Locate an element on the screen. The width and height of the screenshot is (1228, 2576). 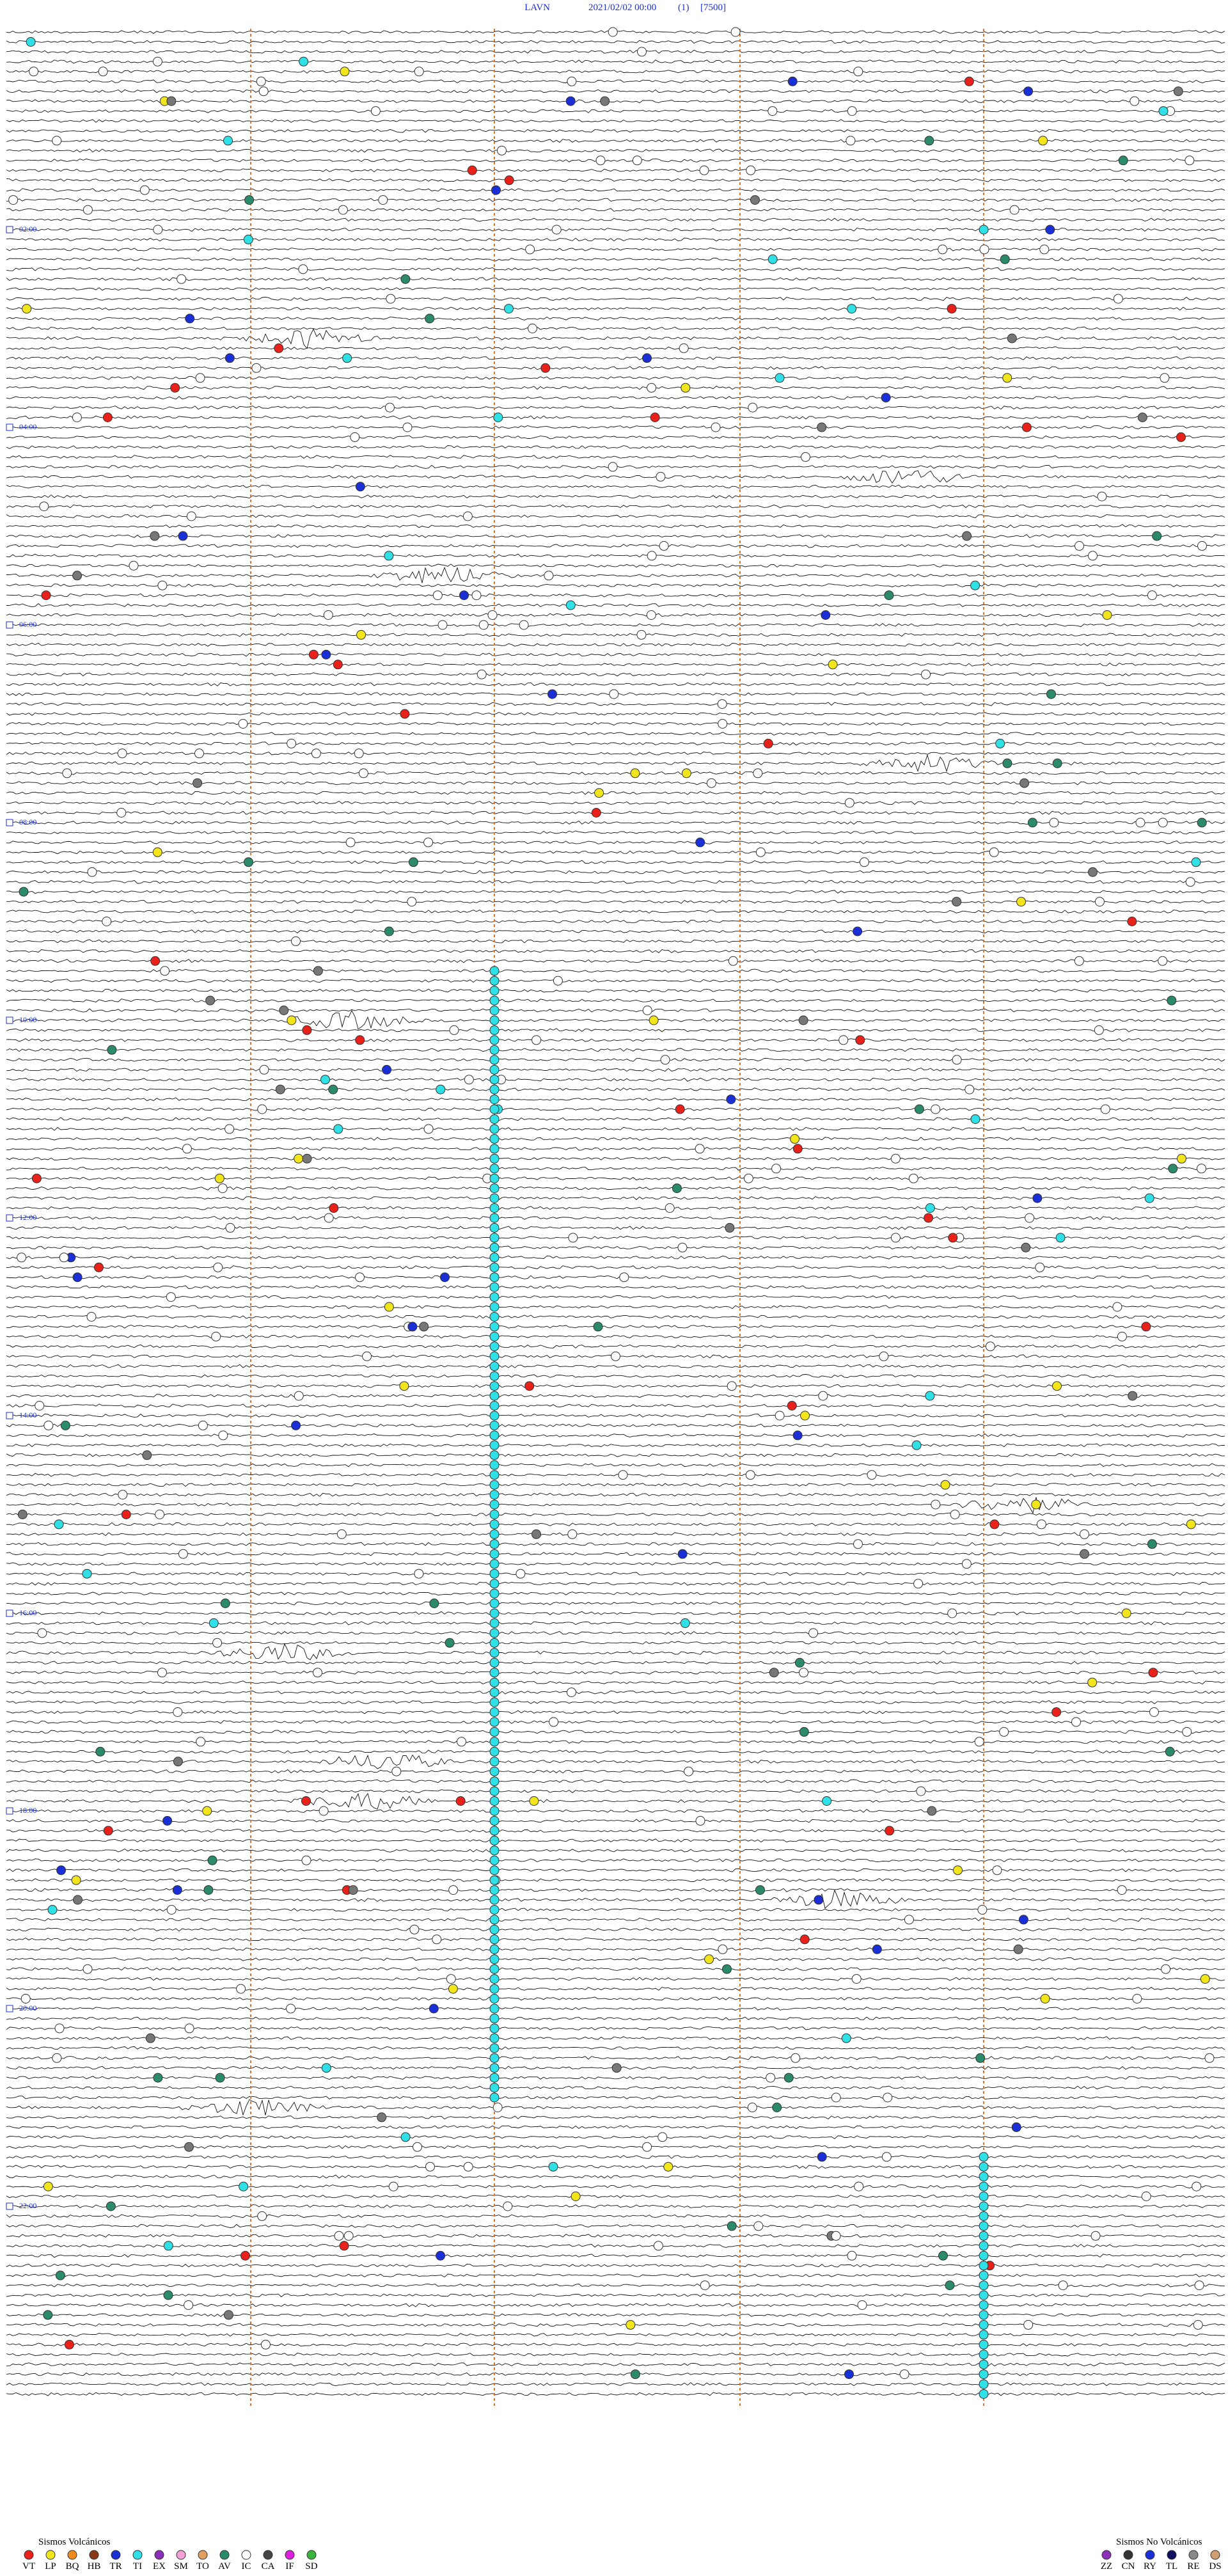
legend-code: IC is located at coordinates (246, 2566).